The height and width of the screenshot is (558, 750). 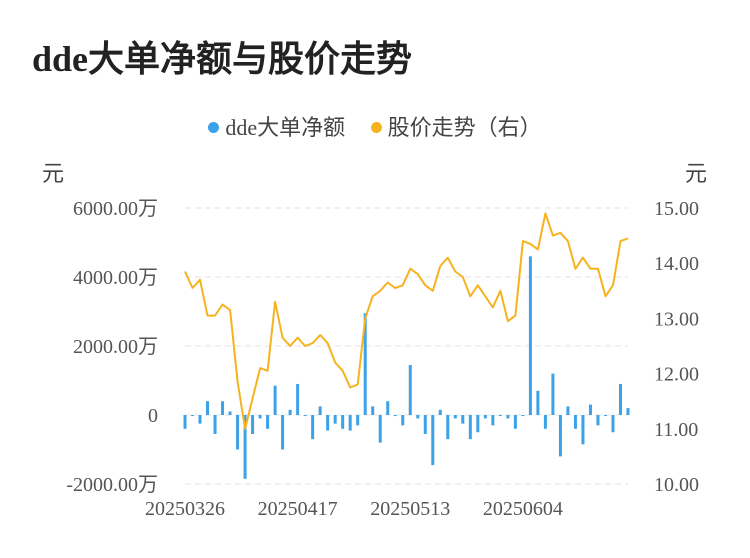 I want to click on y-right-tick-label: 11.00, so click(x=676, y=430).